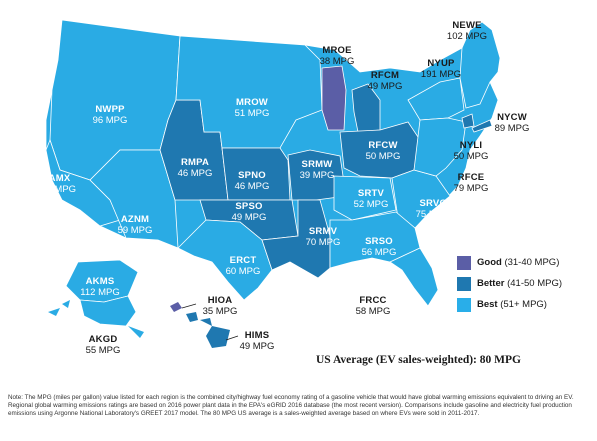 The image size is (597, 441). I want to click on region-label-rmpa: RMPA 46 MPG, so click(195, 168).